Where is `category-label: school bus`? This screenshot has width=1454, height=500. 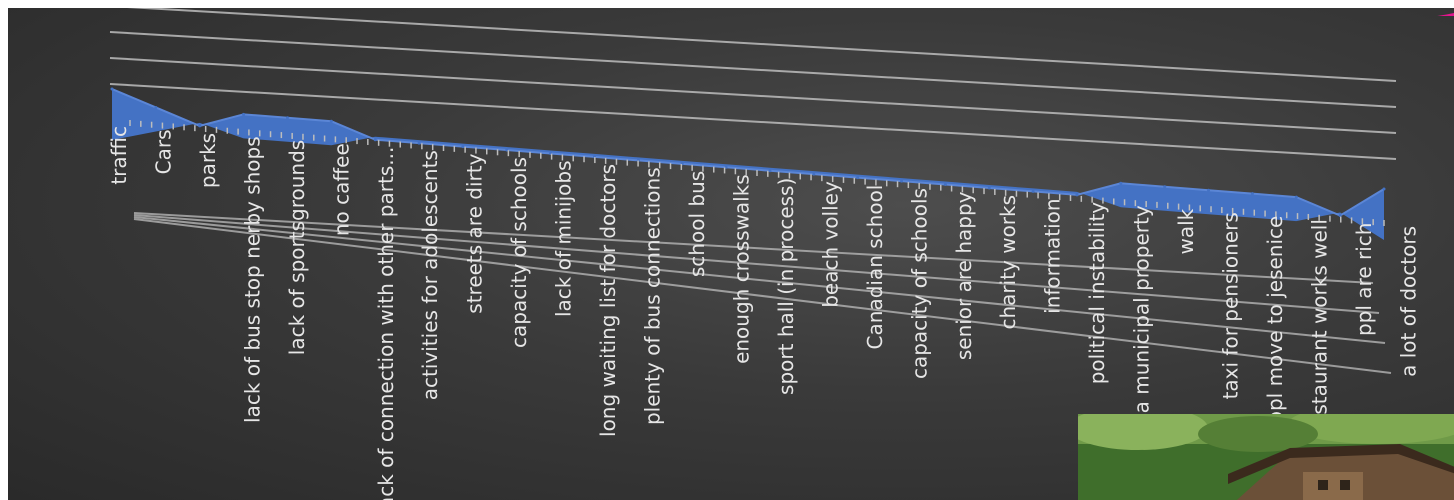
category-label: school bus is located at coordinates (697, 224).